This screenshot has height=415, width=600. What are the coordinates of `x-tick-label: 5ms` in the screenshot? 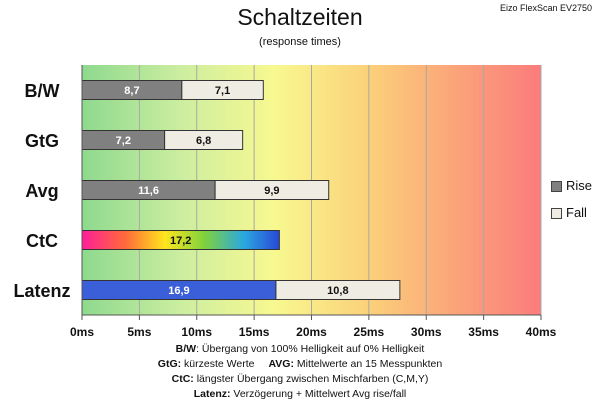 It's located at (139, 332).